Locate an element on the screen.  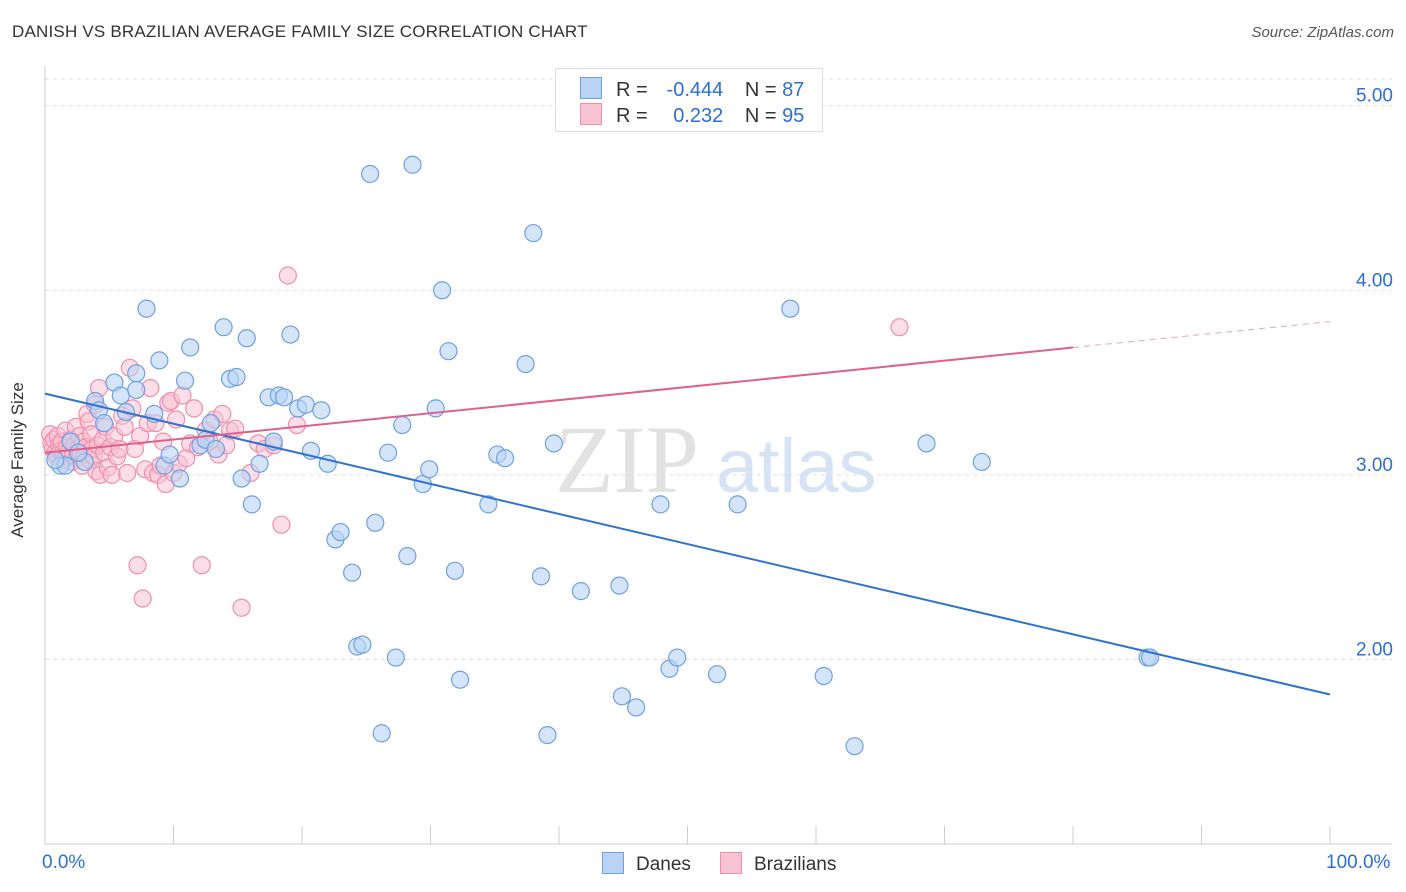
brazilians-r-value: 0.232 is located at coordinates (698, 116).